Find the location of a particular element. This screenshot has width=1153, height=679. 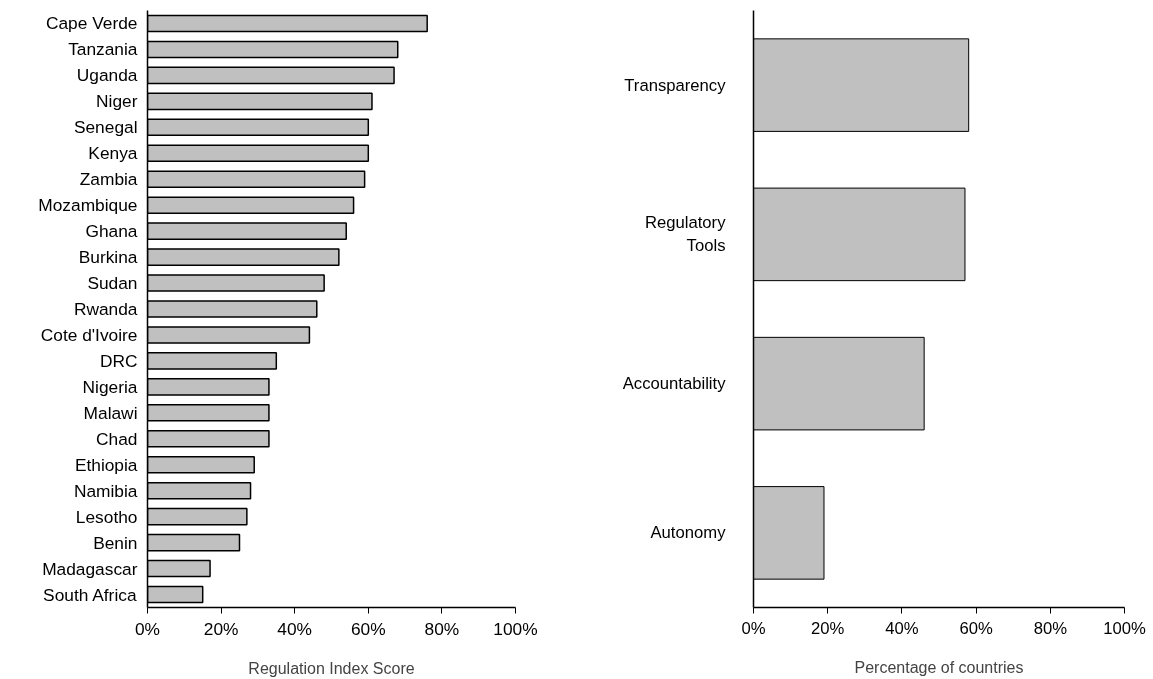

y-tick-label: DRC is located at coordinates (118, 360).